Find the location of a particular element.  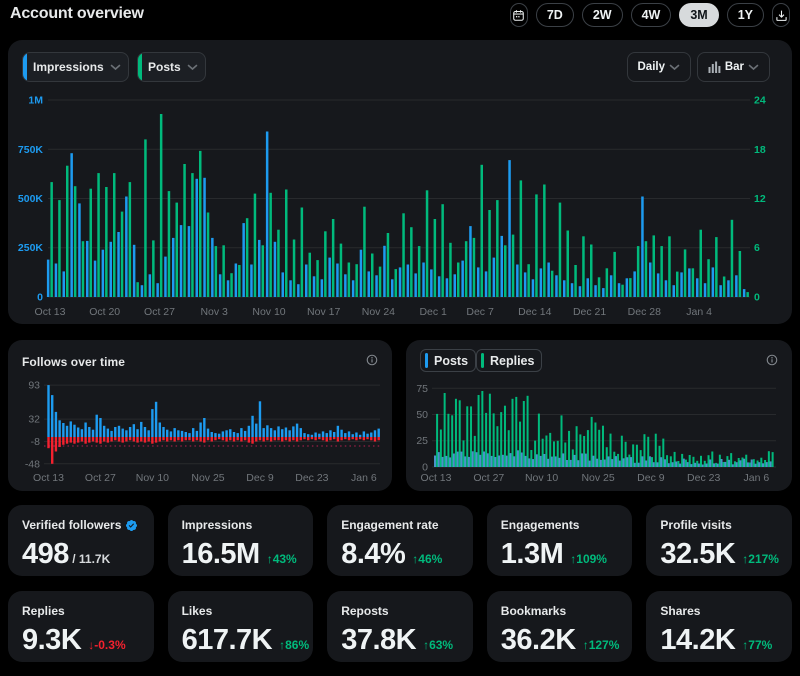

svg-text: Oct 20 is located at coordinates (104, 312).